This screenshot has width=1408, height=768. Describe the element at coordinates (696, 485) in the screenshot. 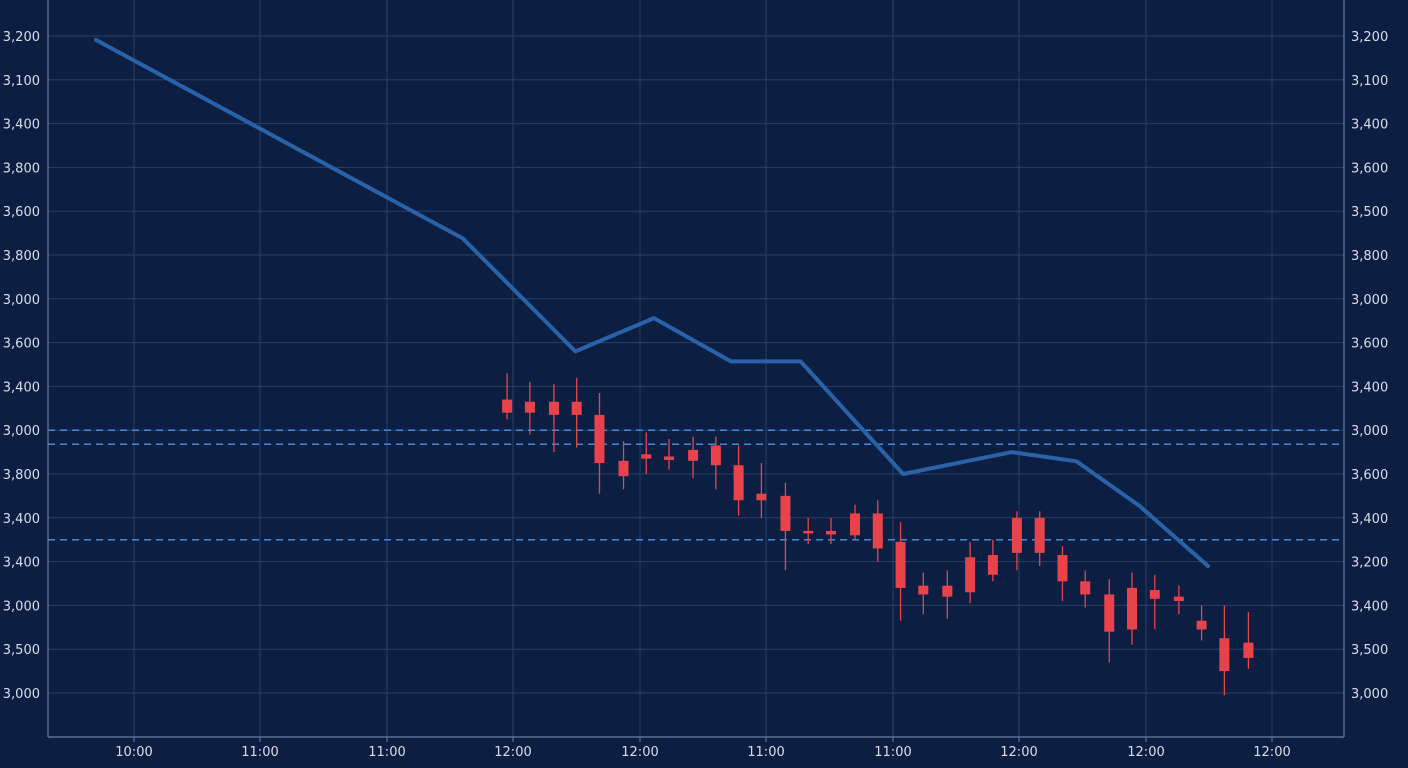

I see `reference-lines` at that location.